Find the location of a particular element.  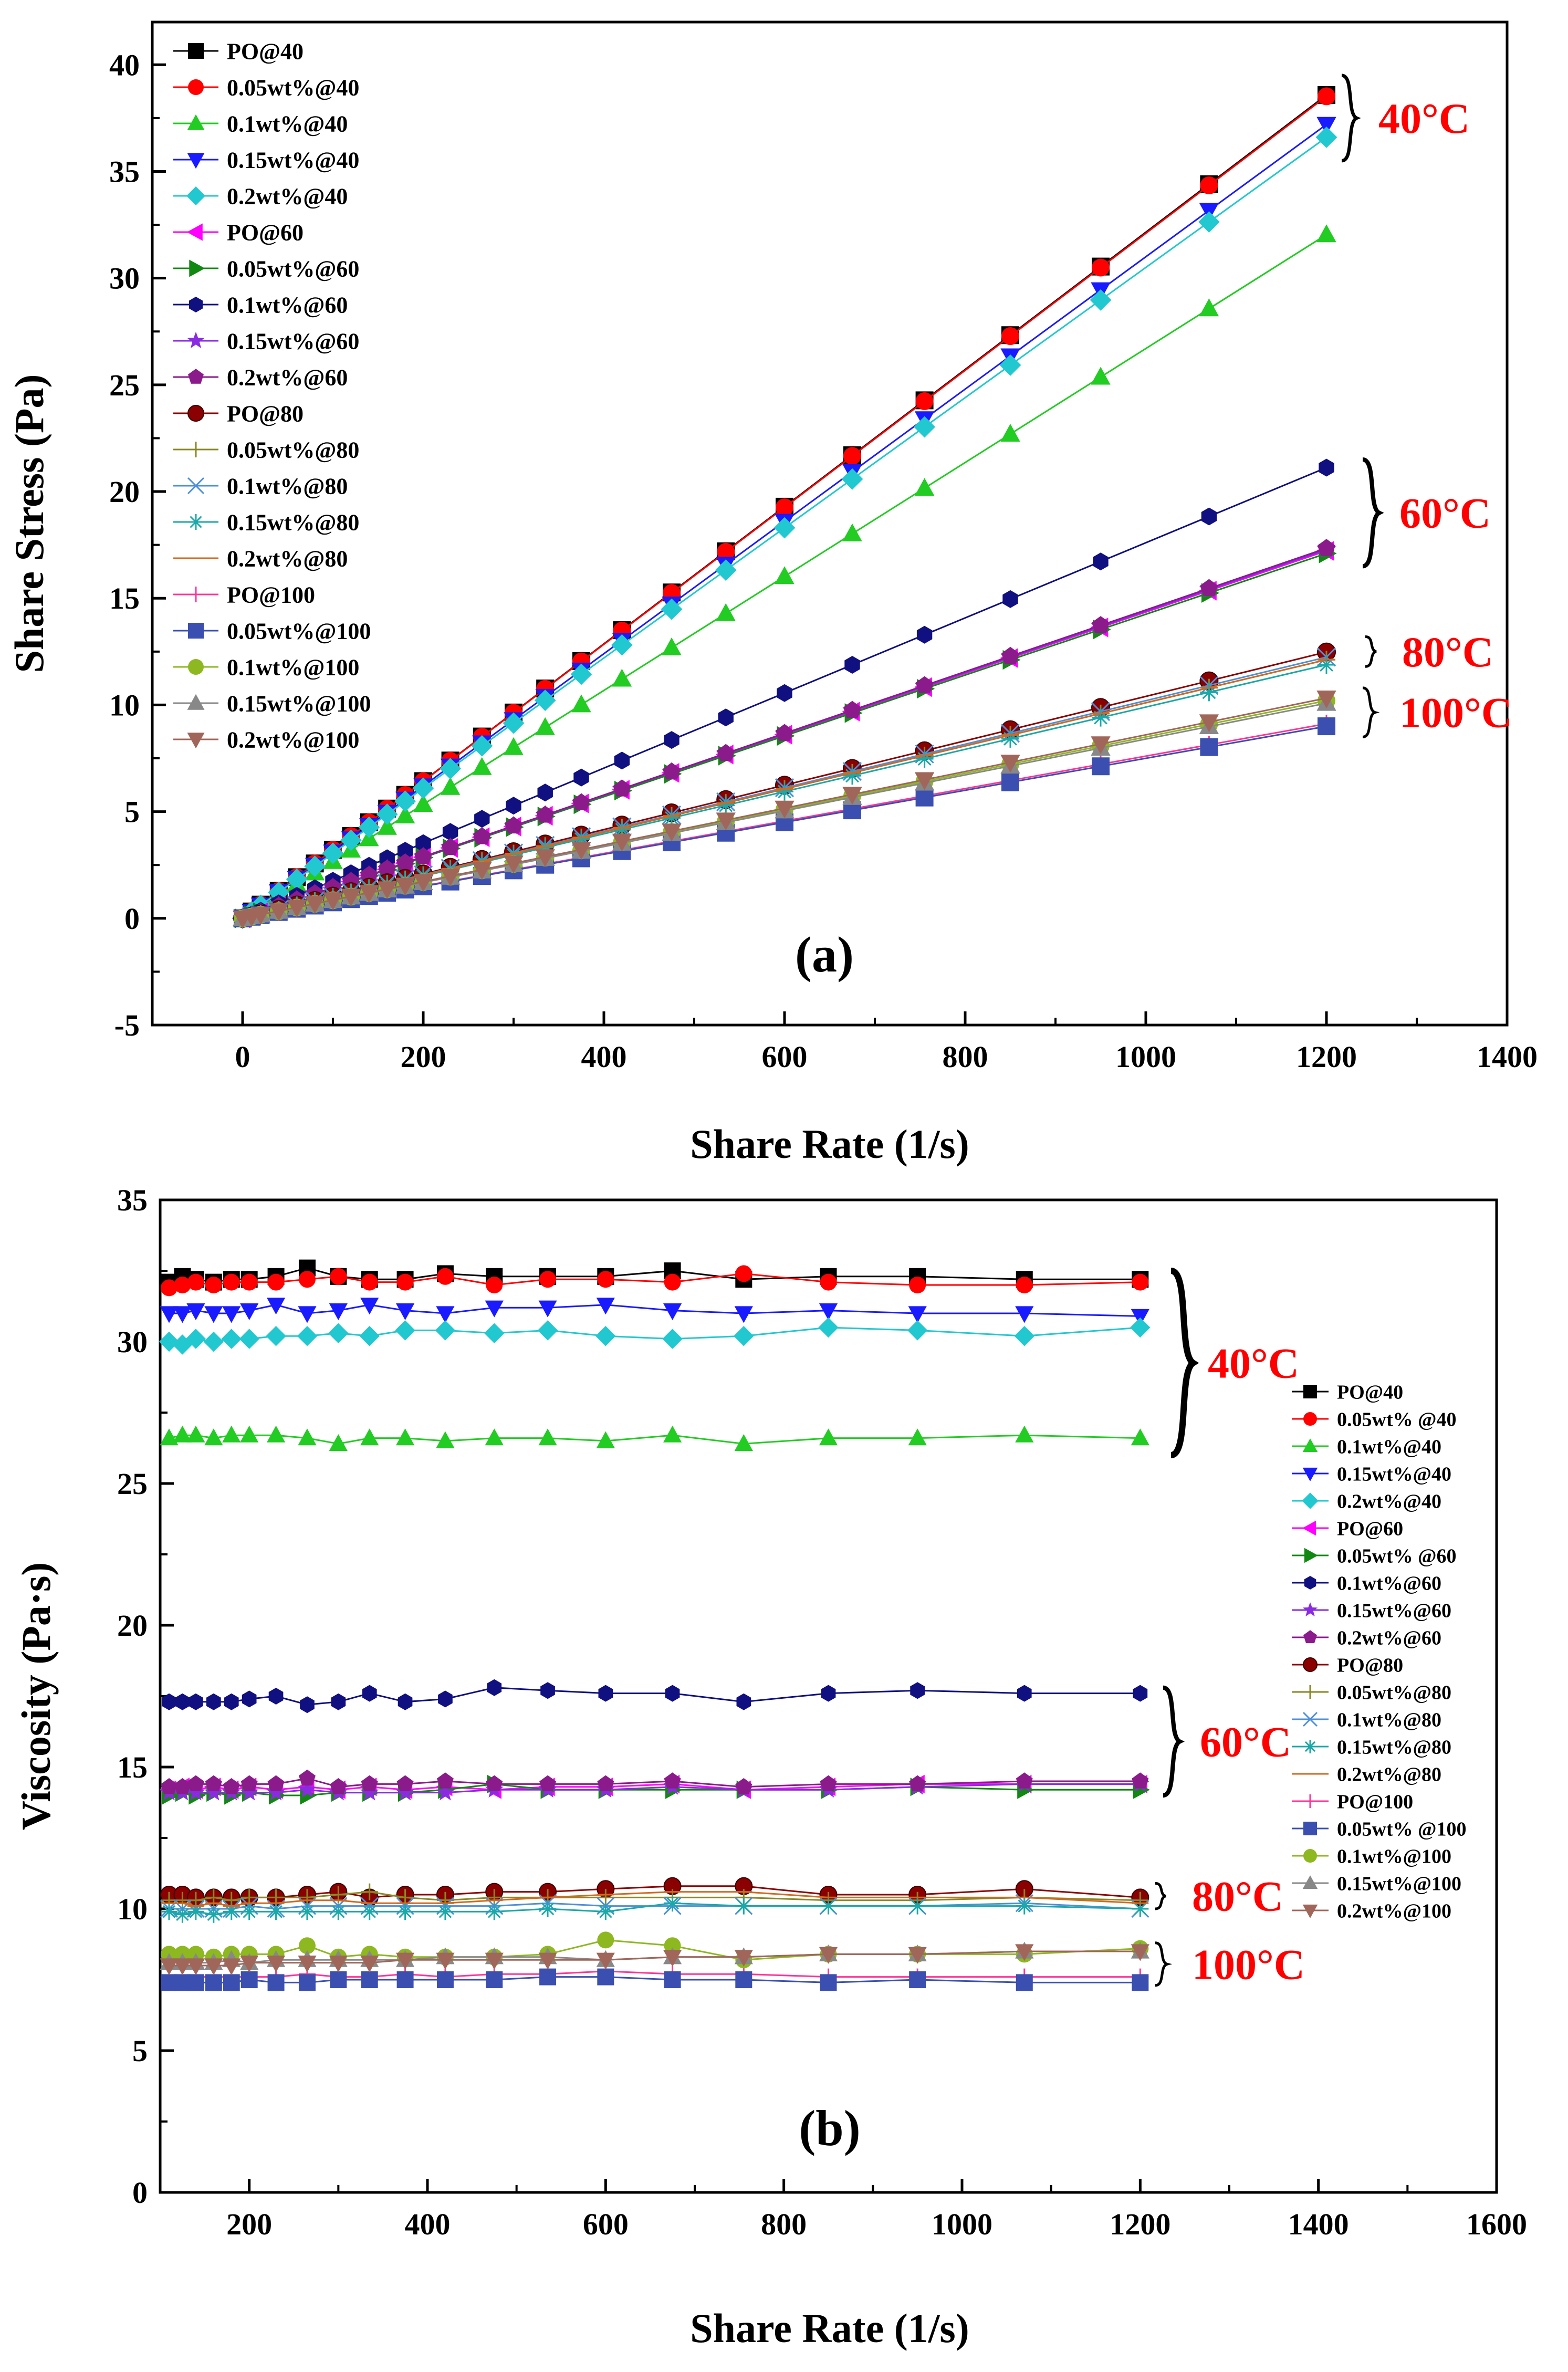

legend-label: 0.15wt%@80 is located at coordinates (1394, 1747).